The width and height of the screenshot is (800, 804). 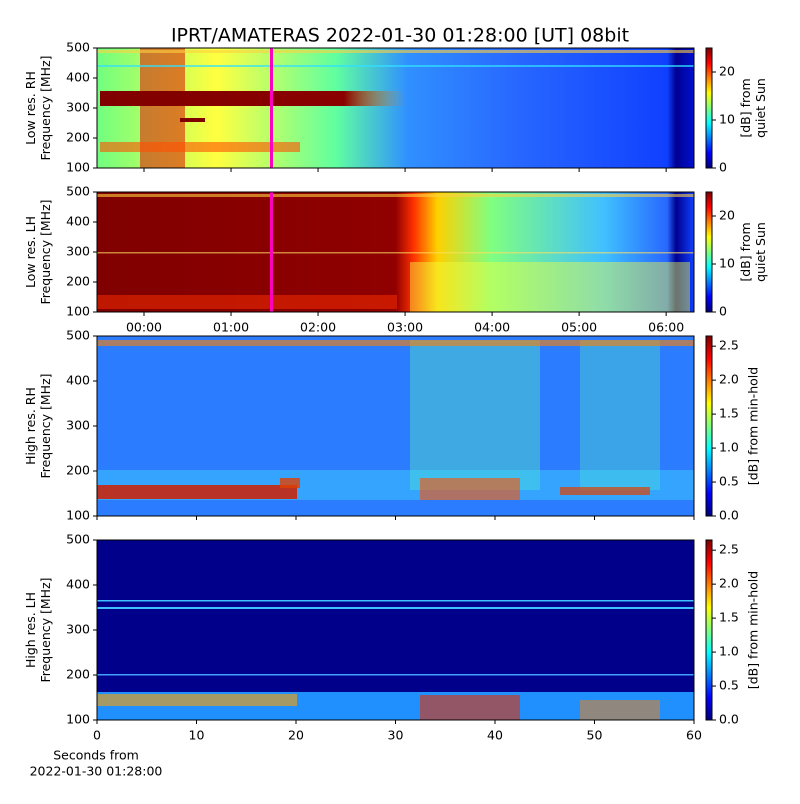 What do you see at coordinates (30, 108) in the screenshot?
I see `y-axis-label: Low res. RH` at bounding box center [30, 108].